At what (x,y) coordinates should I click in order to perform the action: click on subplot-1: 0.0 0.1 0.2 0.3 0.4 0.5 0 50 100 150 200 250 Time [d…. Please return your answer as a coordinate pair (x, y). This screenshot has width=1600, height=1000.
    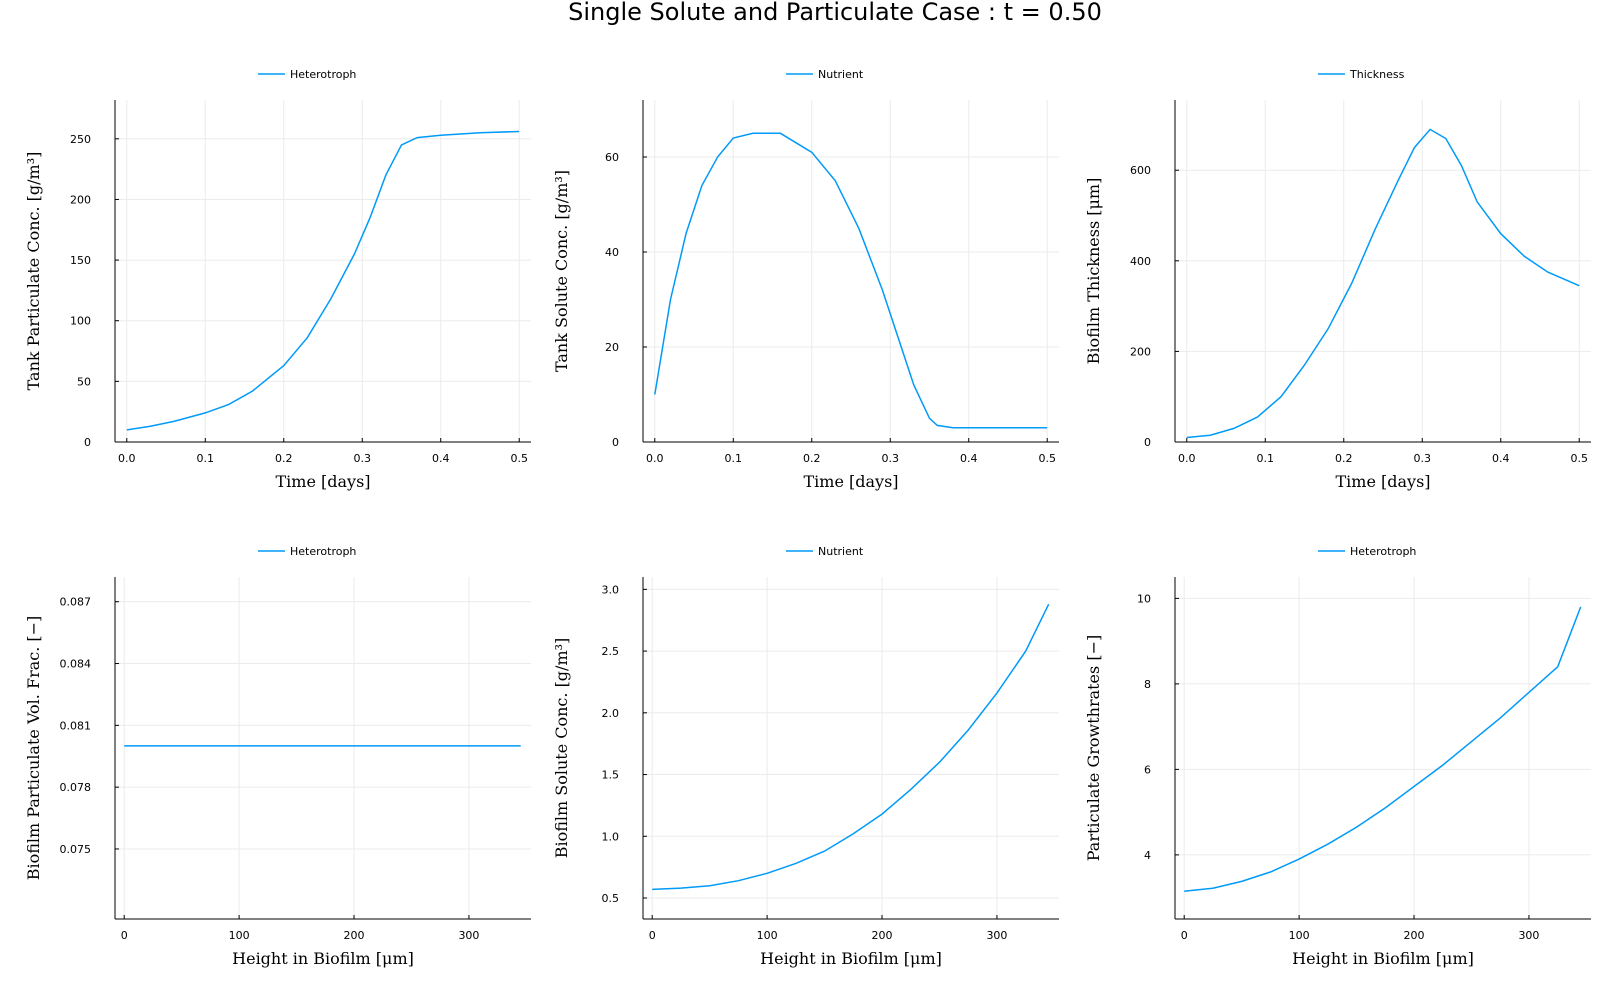
    Looking at the image, I should click on (277, 279).